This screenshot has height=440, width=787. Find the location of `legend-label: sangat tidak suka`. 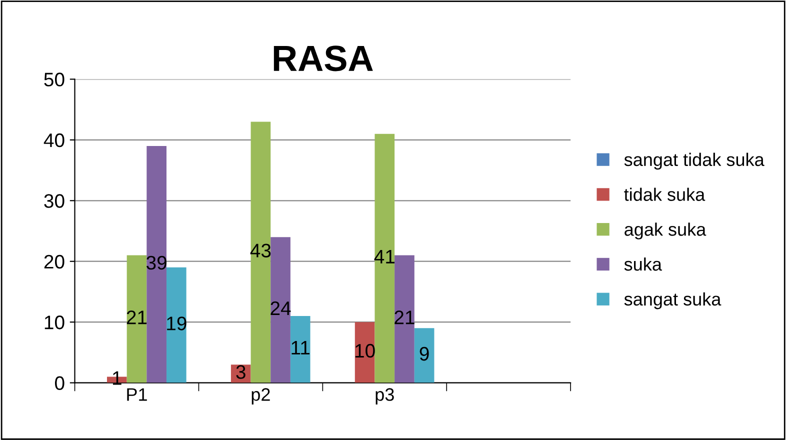

legend-label: sangat tidak suka is located at coordinates (694, 161).